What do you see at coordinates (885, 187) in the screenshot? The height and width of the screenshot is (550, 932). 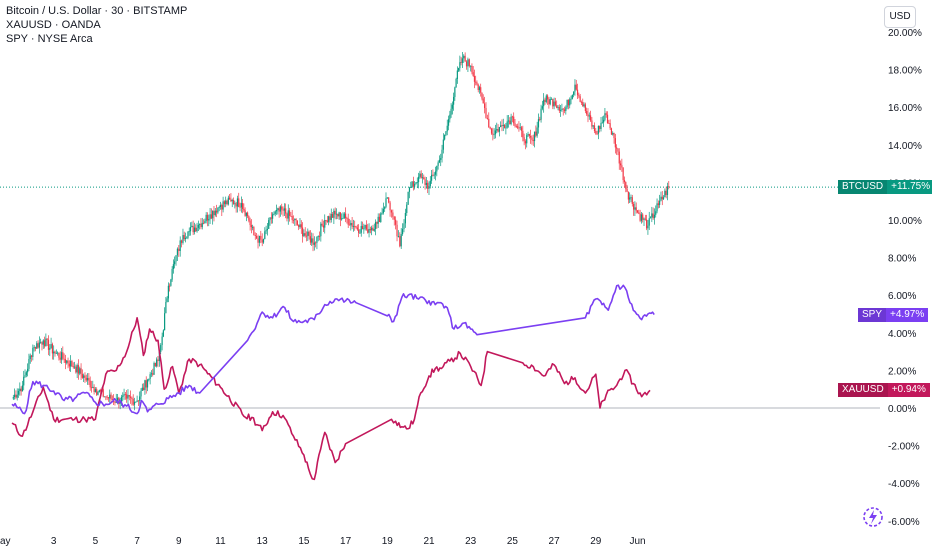 I see `btc-price-badge: BTCUSD +11.75%` at bounding box center [885, 187].